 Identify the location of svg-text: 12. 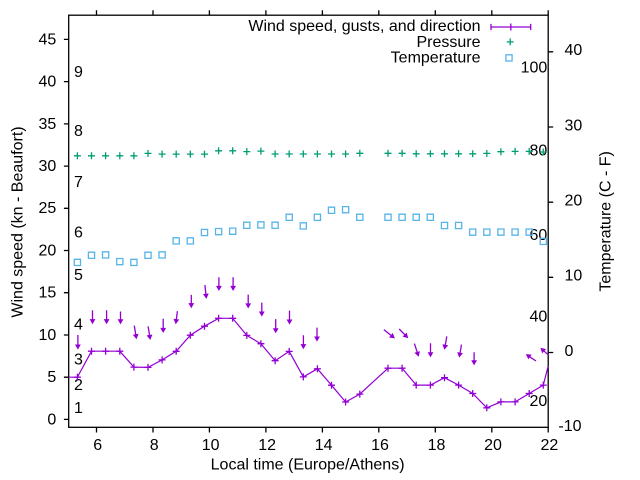
(267, 445).